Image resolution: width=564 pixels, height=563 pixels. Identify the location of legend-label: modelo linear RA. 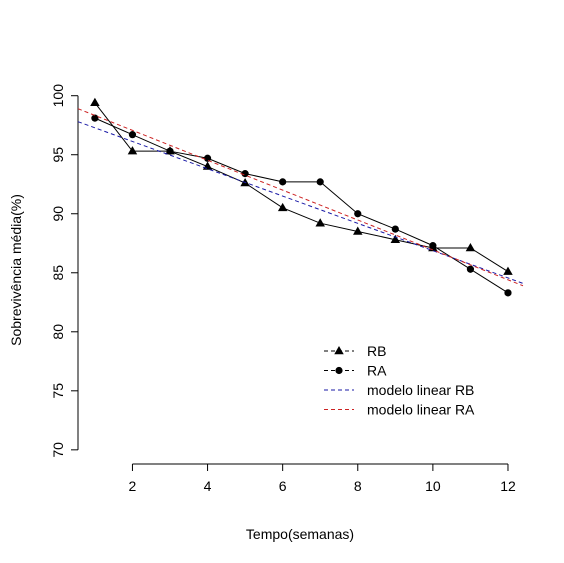
(421, 410).